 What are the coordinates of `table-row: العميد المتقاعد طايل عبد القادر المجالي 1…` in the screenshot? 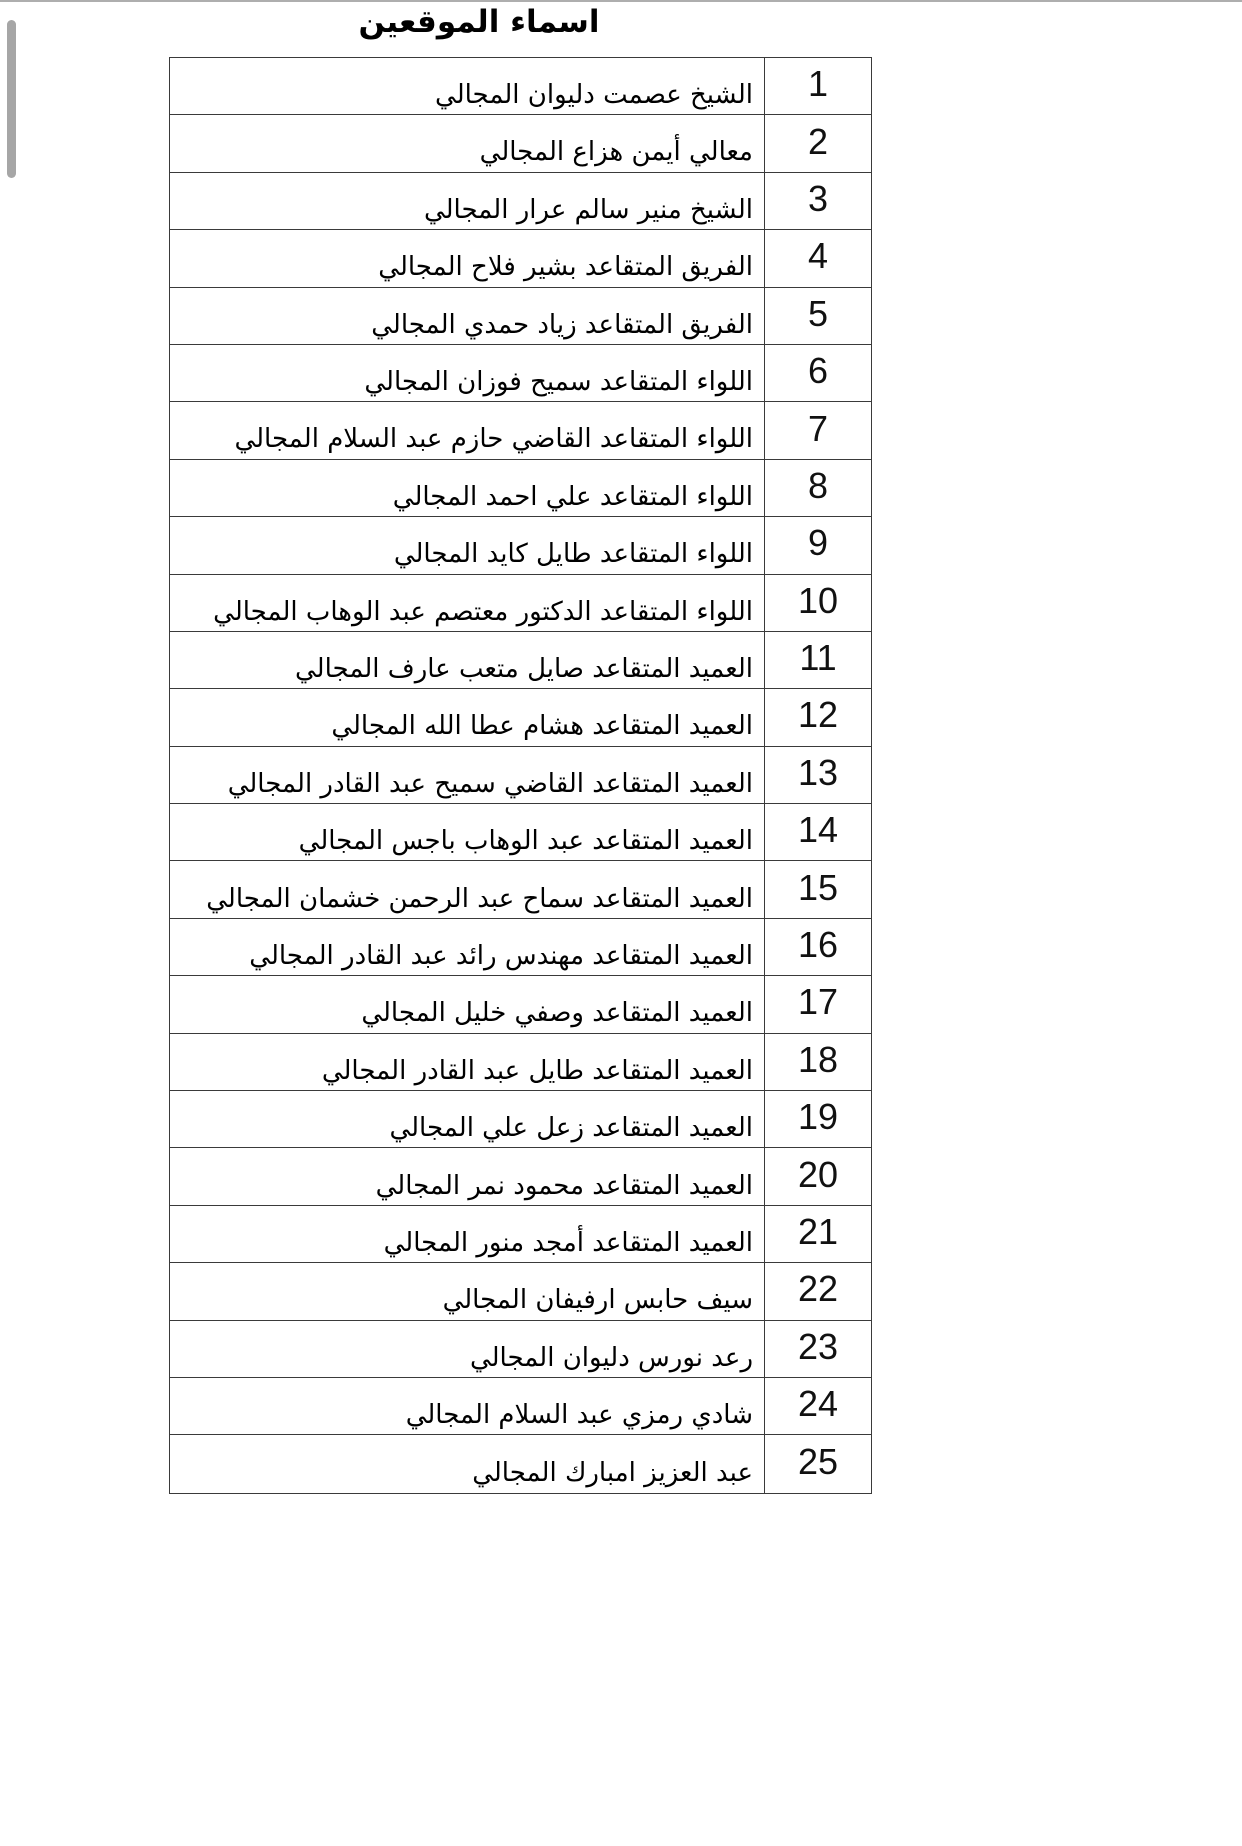 It's located at (520, 1062).